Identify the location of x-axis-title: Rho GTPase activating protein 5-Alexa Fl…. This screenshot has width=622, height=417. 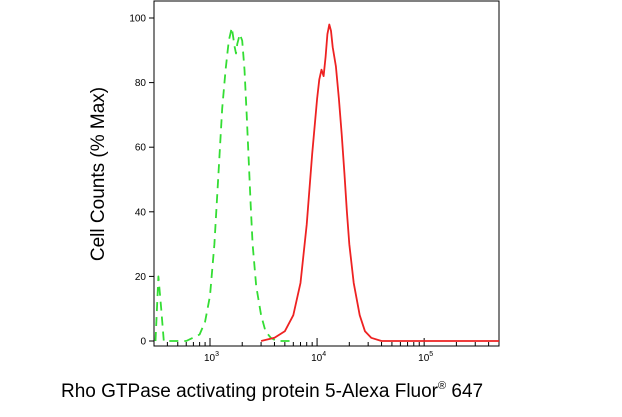
(272, 391).